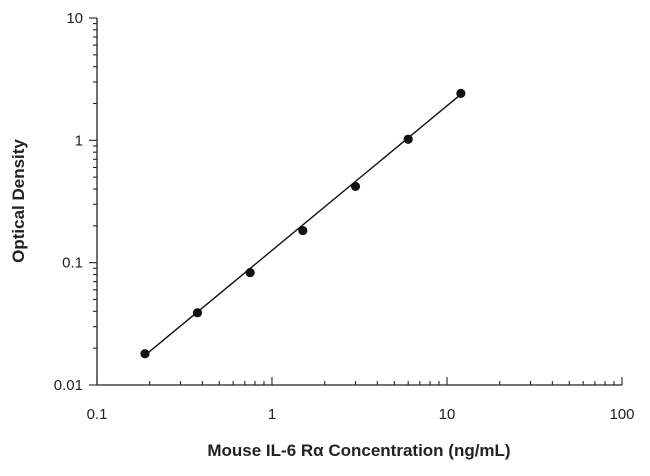  What do you see at coordinates (621, 414) in the screenshot?
I see `x-tick-label: 100` at bounding box center [621, 414].